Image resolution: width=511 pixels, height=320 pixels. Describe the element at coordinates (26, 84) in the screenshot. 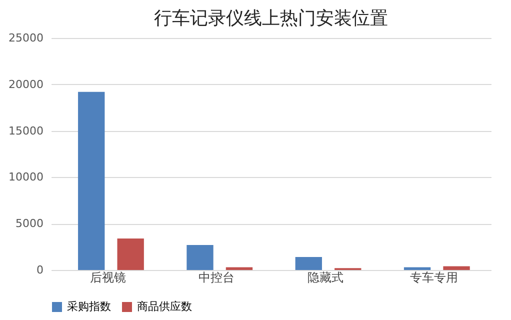

I see `y-tick-label: 20000` at that location.